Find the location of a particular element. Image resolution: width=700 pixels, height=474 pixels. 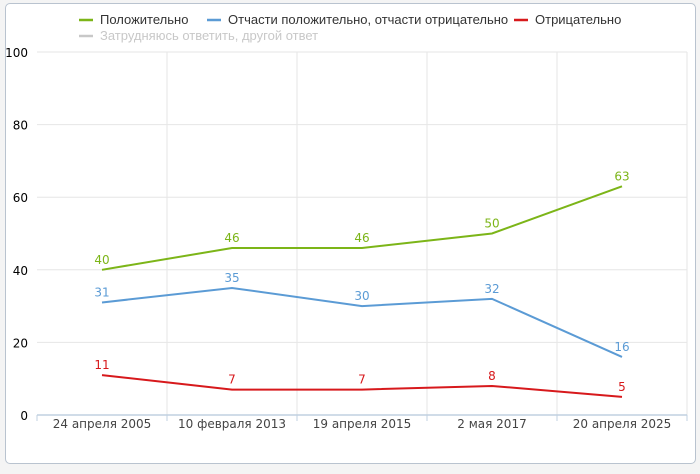

data-label: 32 is located at coordinates (491, 289).